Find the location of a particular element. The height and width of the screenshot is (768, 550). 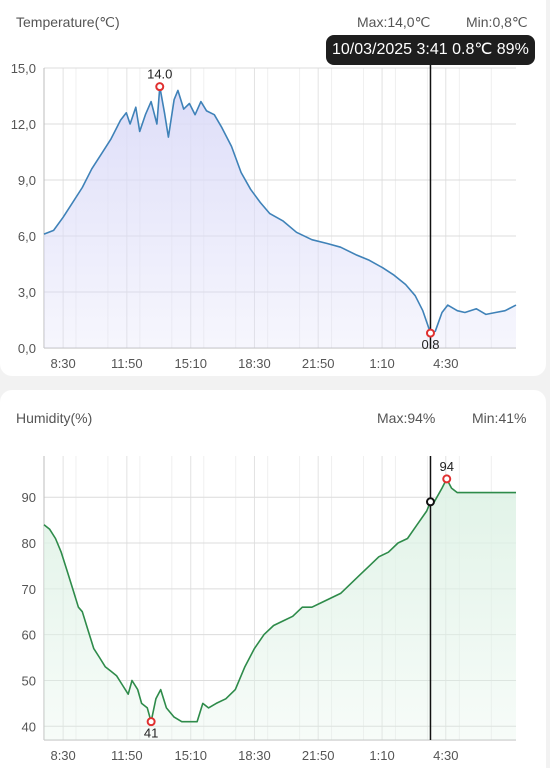

cursor-tooltip: 10/03/2025 3:41 0.8℃ 89% is located at coordinates (430, 50).